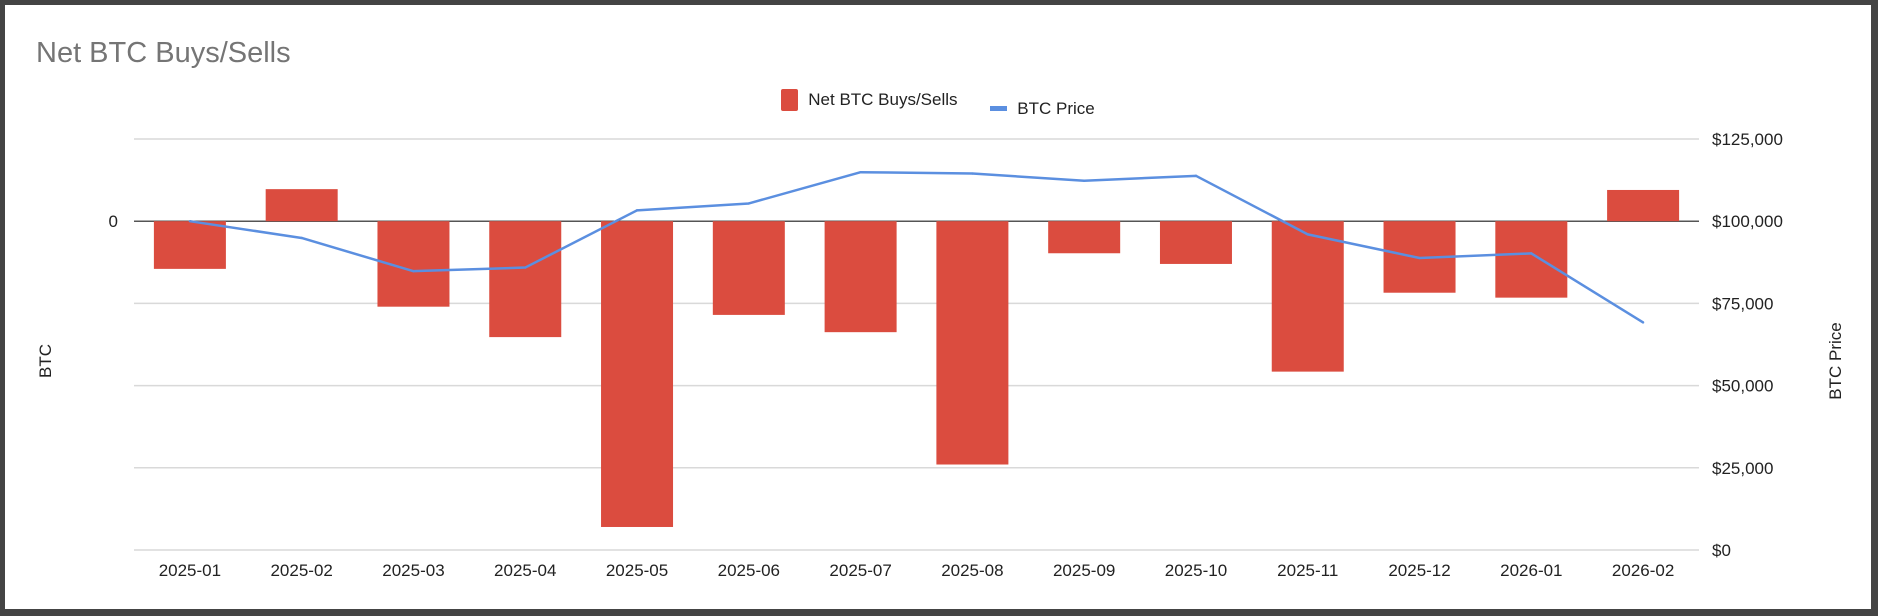  What do you see at coordinates (1747, 221) in the screenshot?
I see `right-tick-label: $100,000` at bounding box center [1747, 221].